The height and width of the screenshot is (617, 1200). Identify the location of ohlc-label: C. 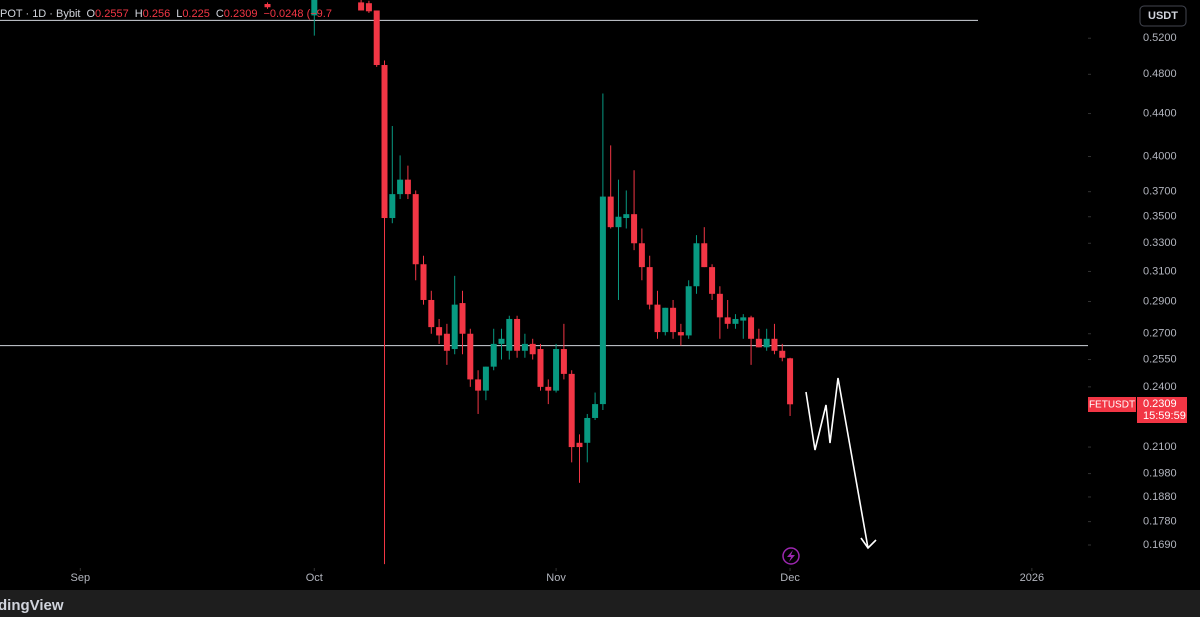
(220, 14).